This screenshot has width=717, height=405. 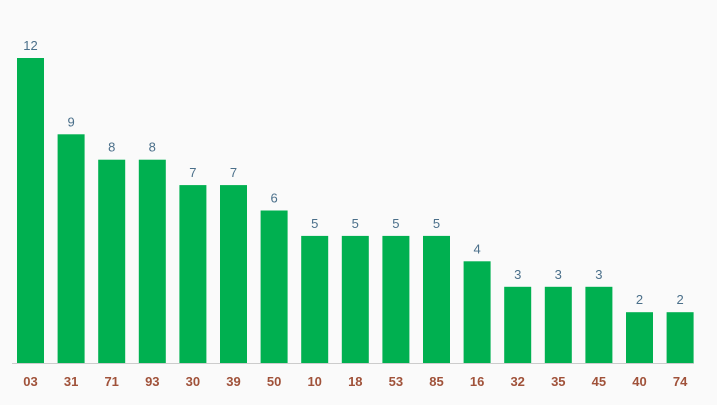 What do you see at coordinates (314, 381) in the screenshot?
I see `x-tick-label: 10` at bounding box center [314, 381].